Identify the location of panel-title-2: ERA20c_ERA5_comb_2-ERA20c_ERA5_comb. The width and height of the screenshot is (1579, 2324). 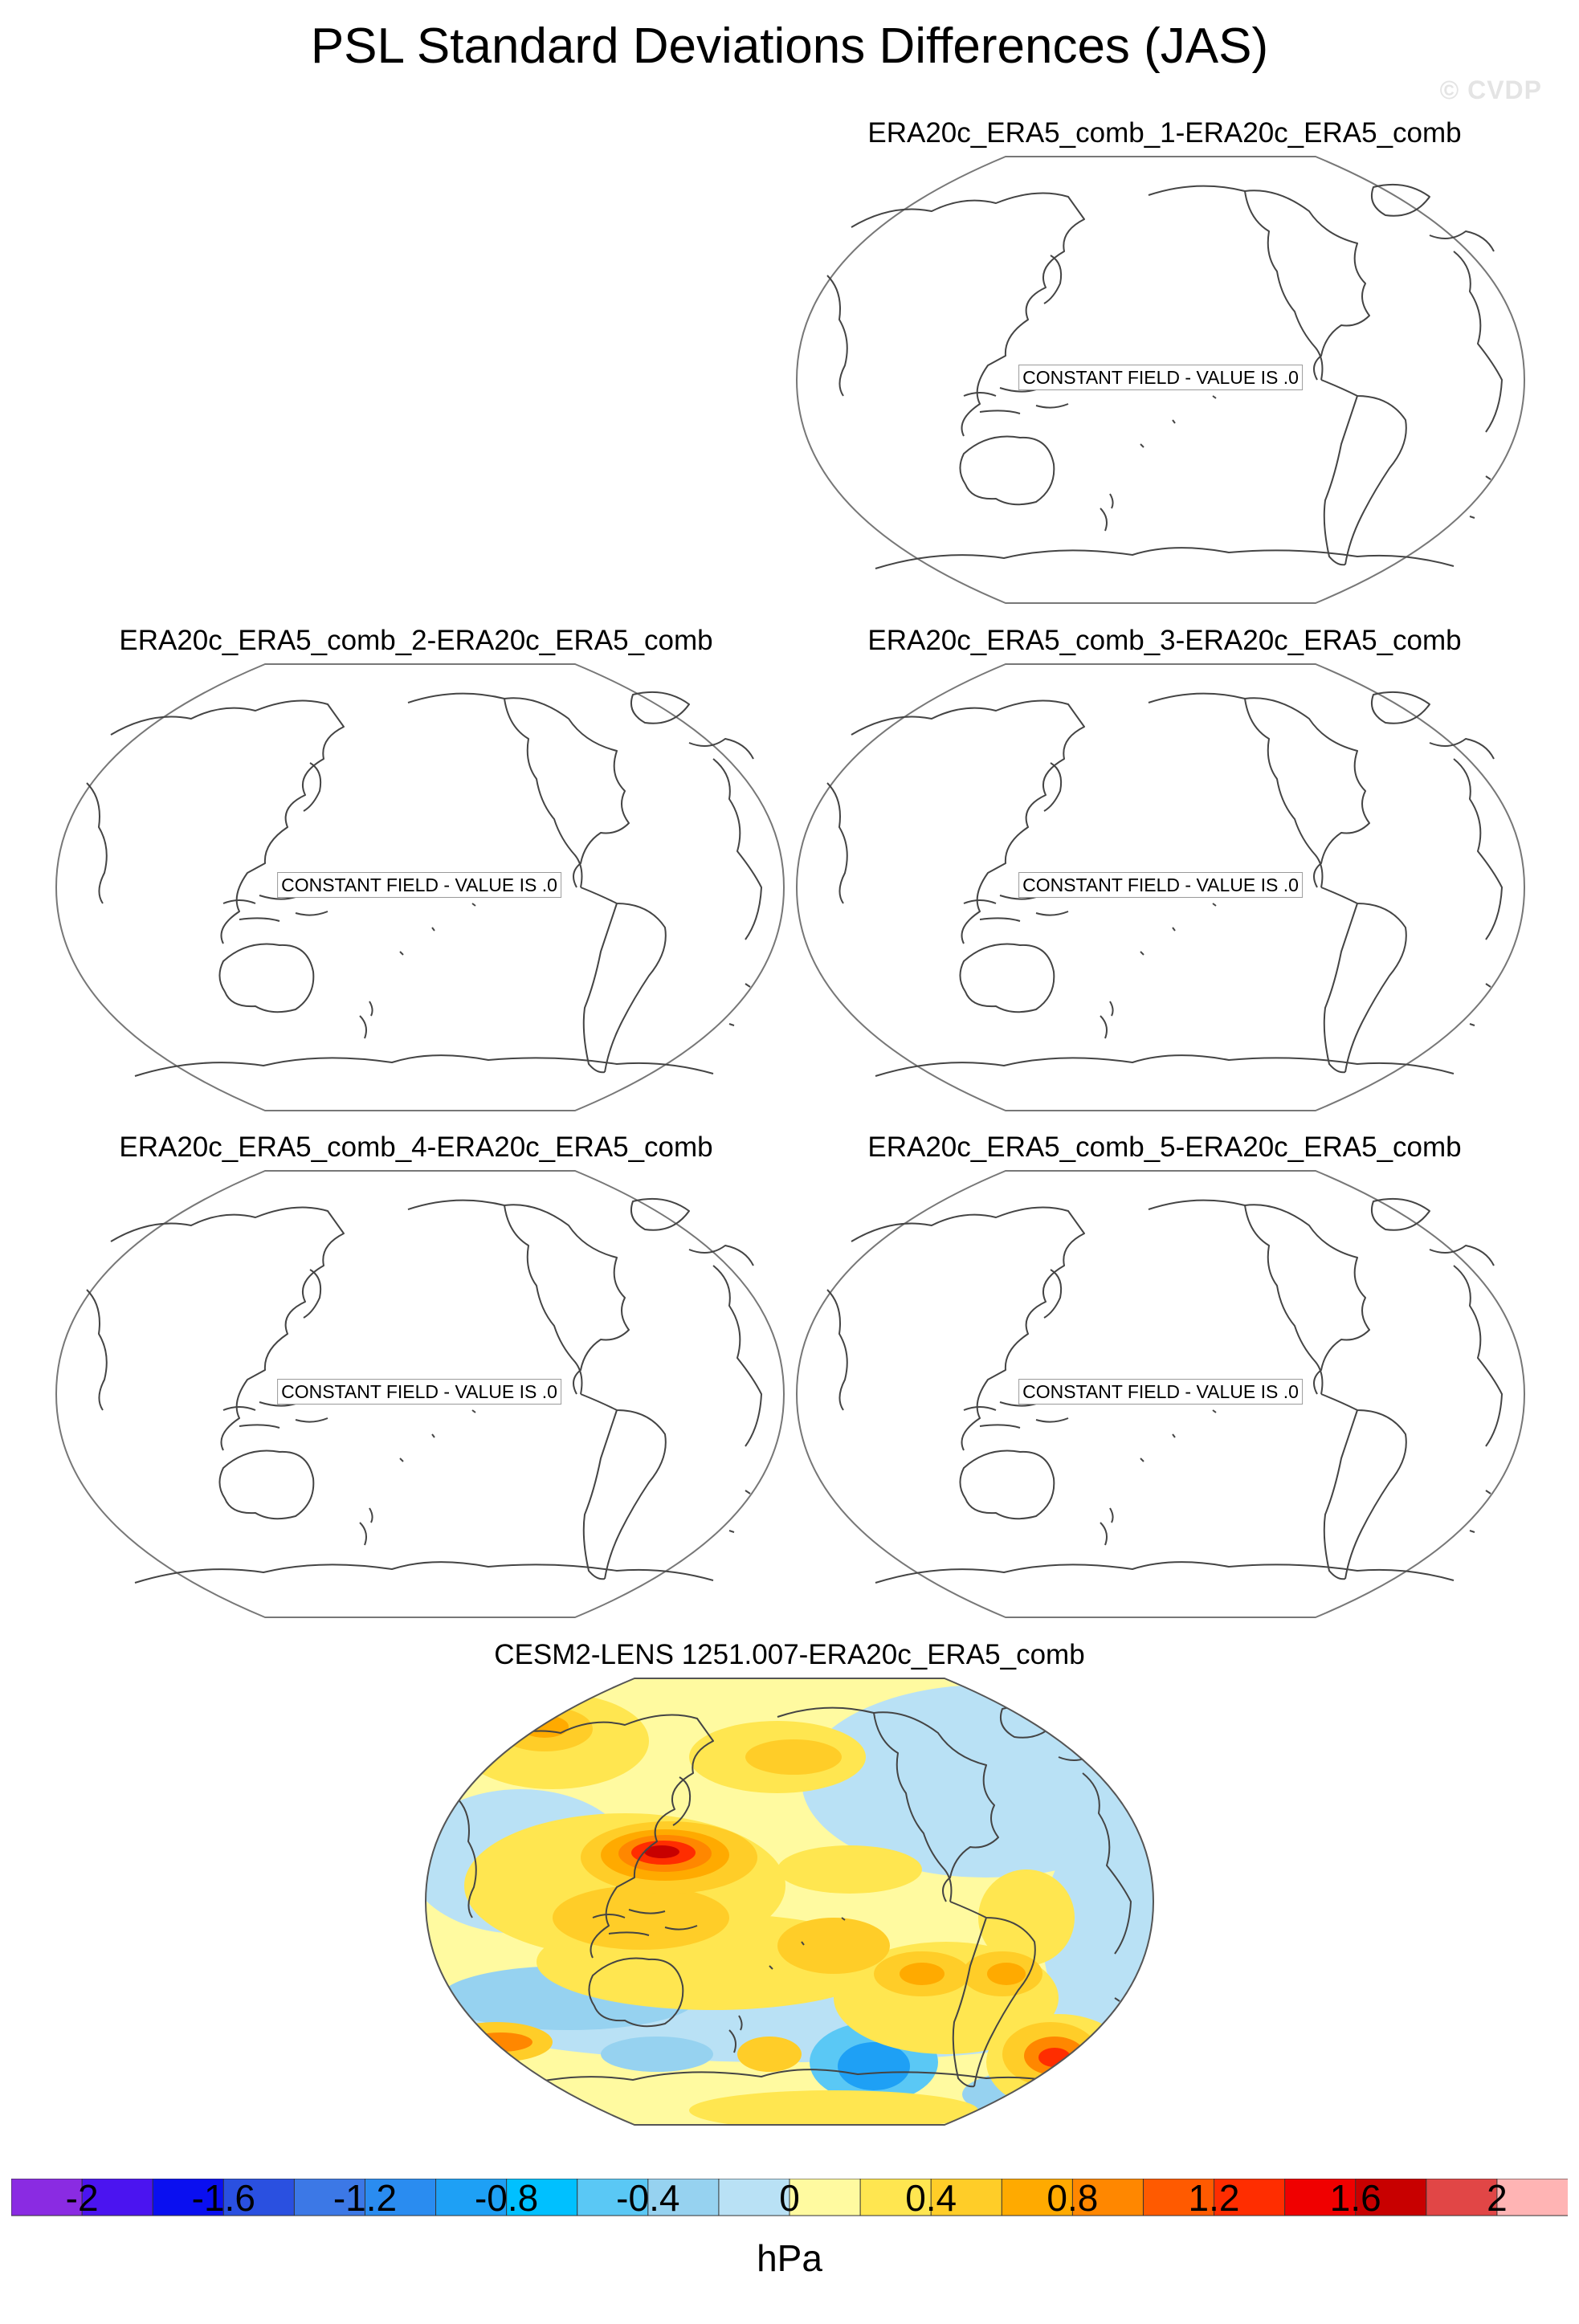
(416, 641).